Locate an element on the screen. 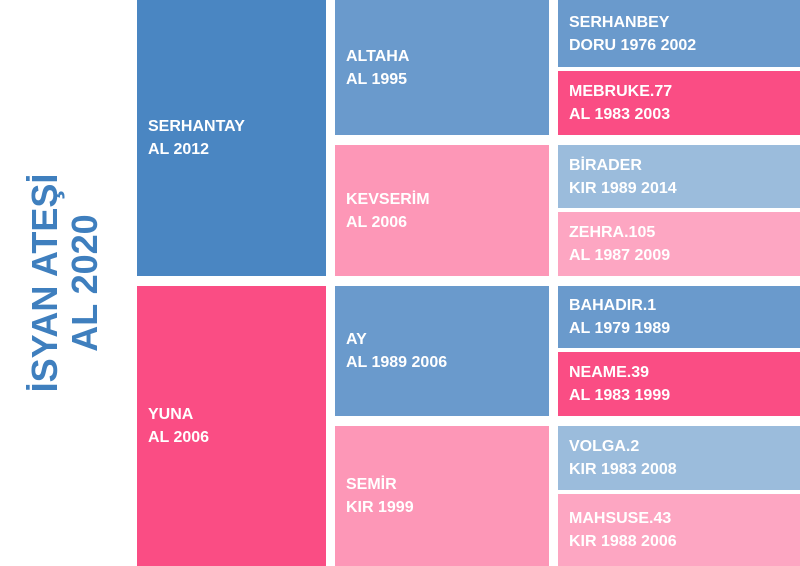 The width and height of the screenshot is (800, 566). sire-box: SERHANTAY AL 2012 is located at coordinates (231, 138).